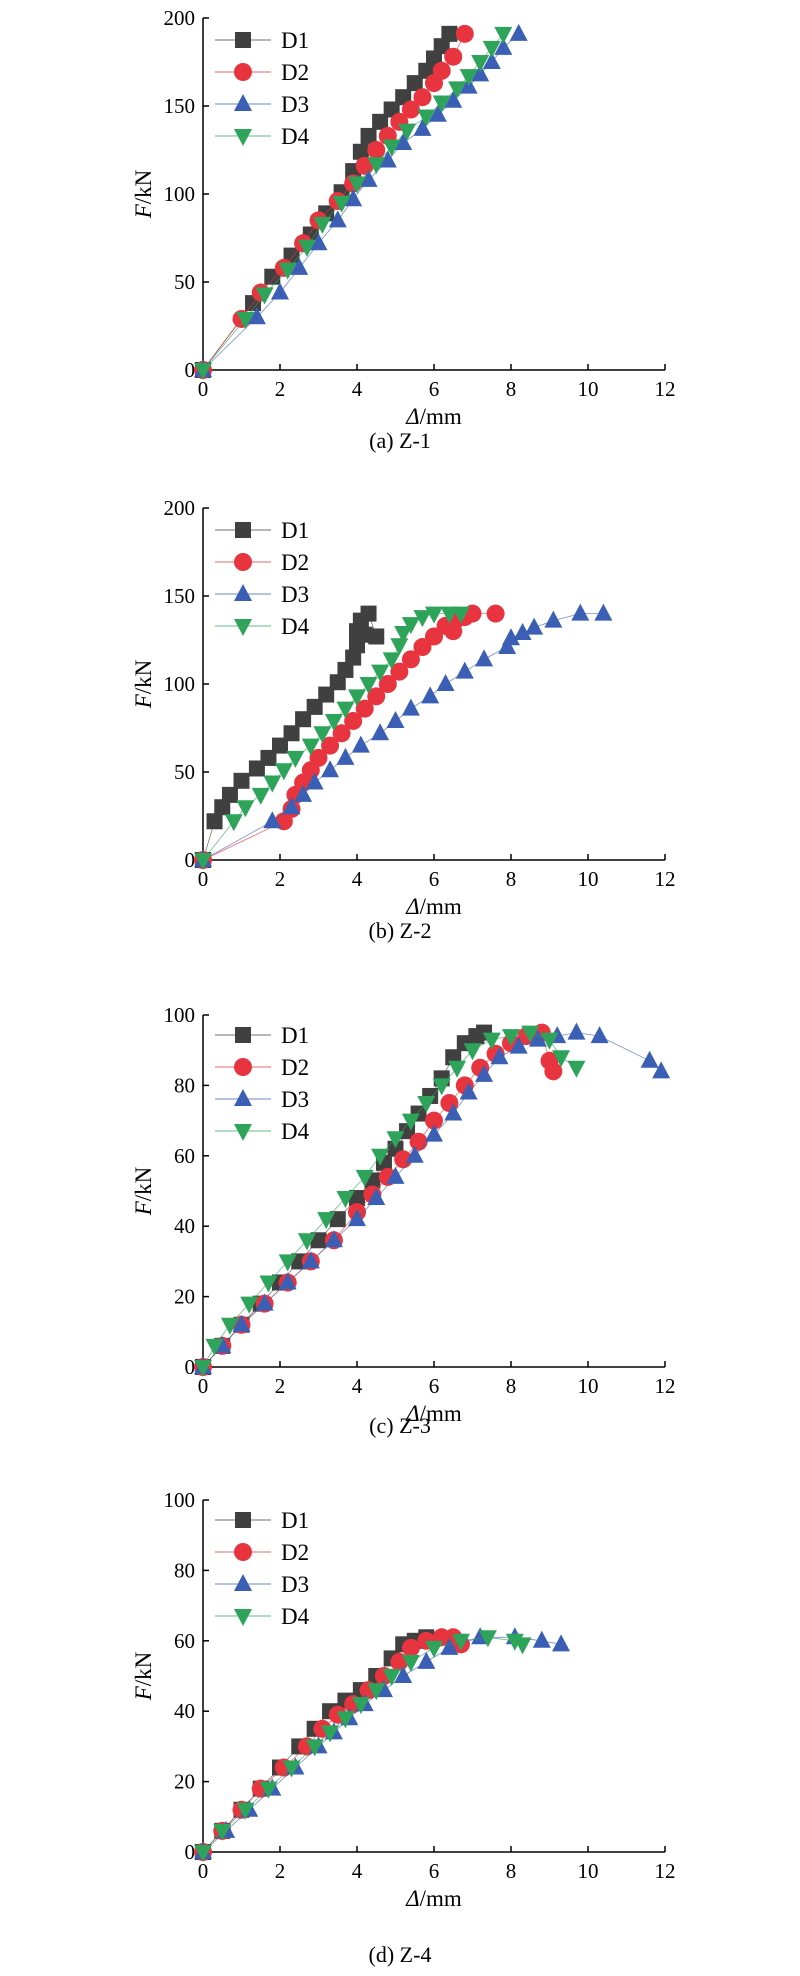 This screenshot has height=1976, width=800. I want to click on x-axis-label: Δ/mm, so click(433, 416).